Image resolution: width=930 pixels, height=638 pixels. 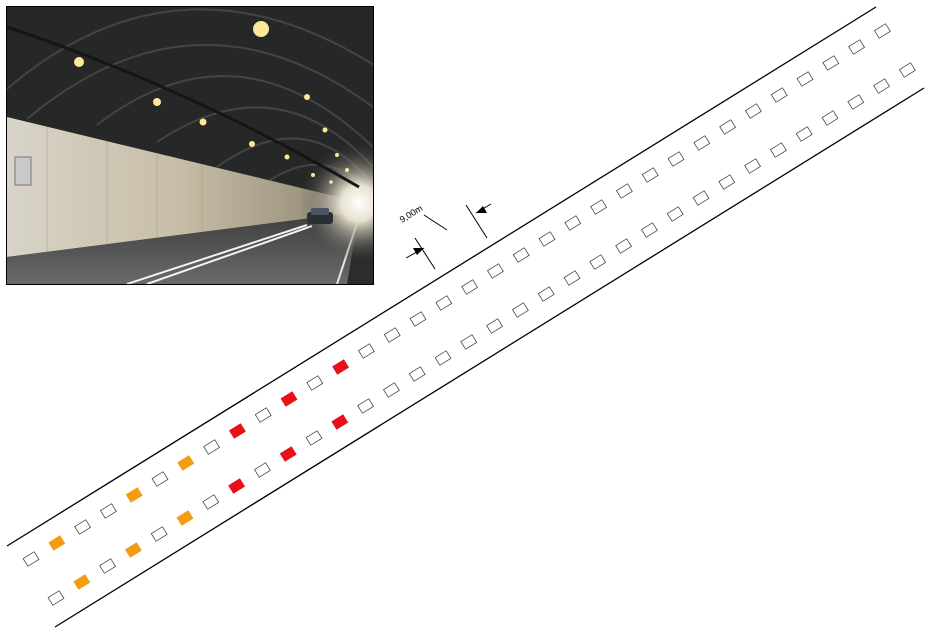 I want to click on lower-row-luminaire-30-off, so click(x=804, y=134).